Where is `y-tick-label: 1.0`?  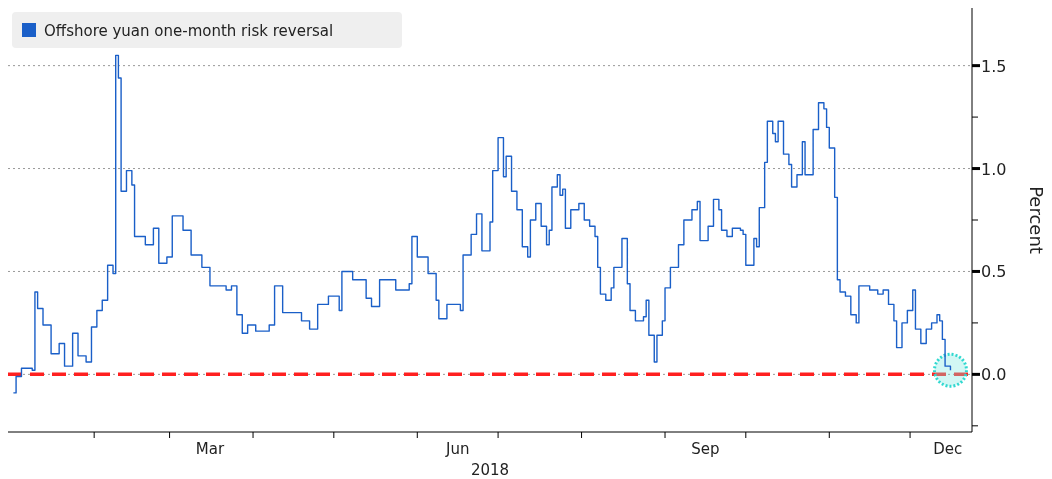 y-tick-label: 1.0 is located at coordinates (994, 169).